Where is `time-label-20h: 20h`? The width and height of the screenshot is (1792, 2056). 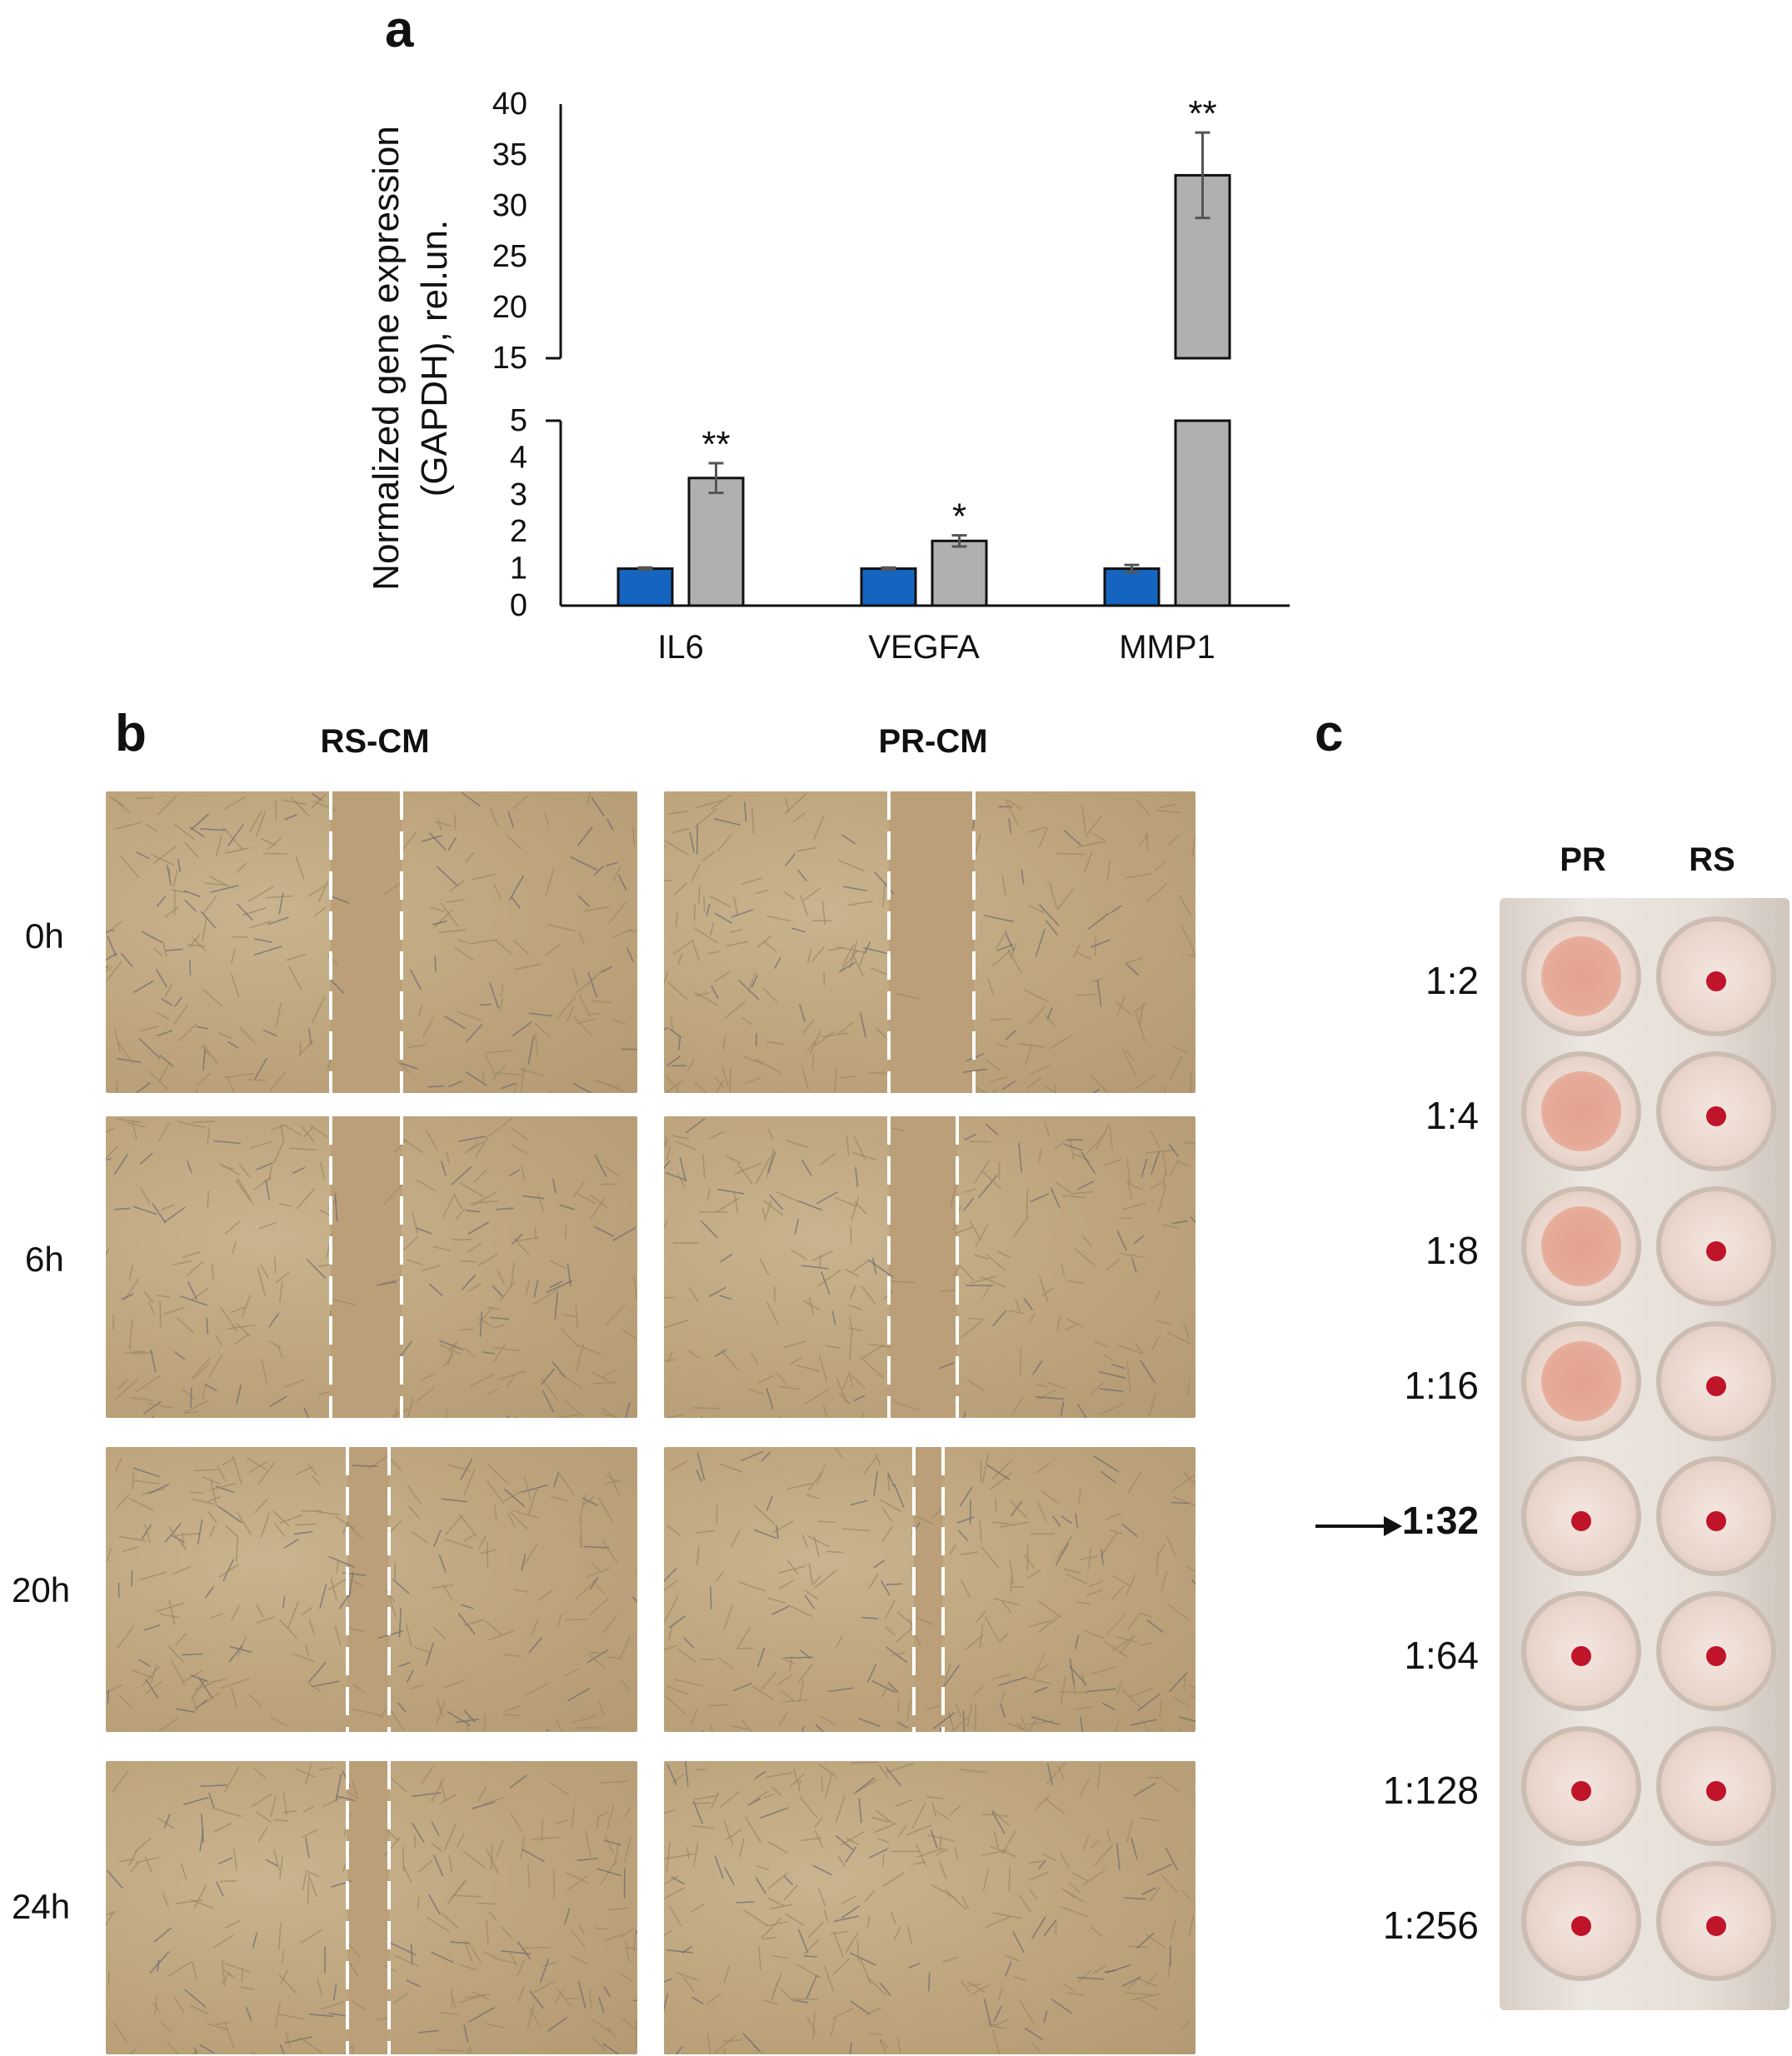 time-label-20h: 20h is located at coordinates (41, 1589).